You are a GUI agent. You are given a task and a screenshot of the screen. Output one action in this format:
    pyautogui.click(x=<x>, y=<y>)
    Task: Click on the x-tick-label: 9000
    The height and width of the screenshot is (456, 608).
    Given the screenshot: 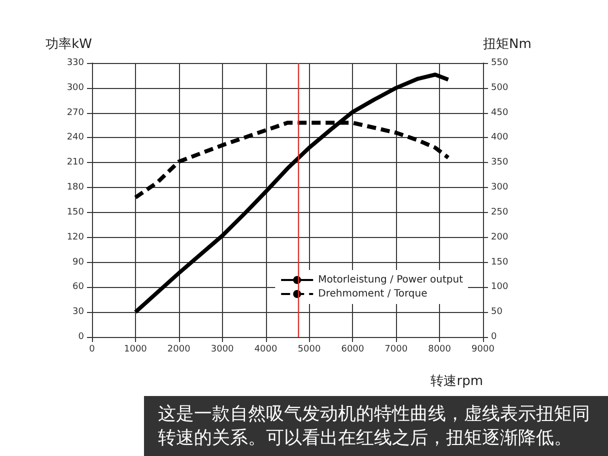 What is the action you would take?
    pyautogui.click(x=483, y=349)
    